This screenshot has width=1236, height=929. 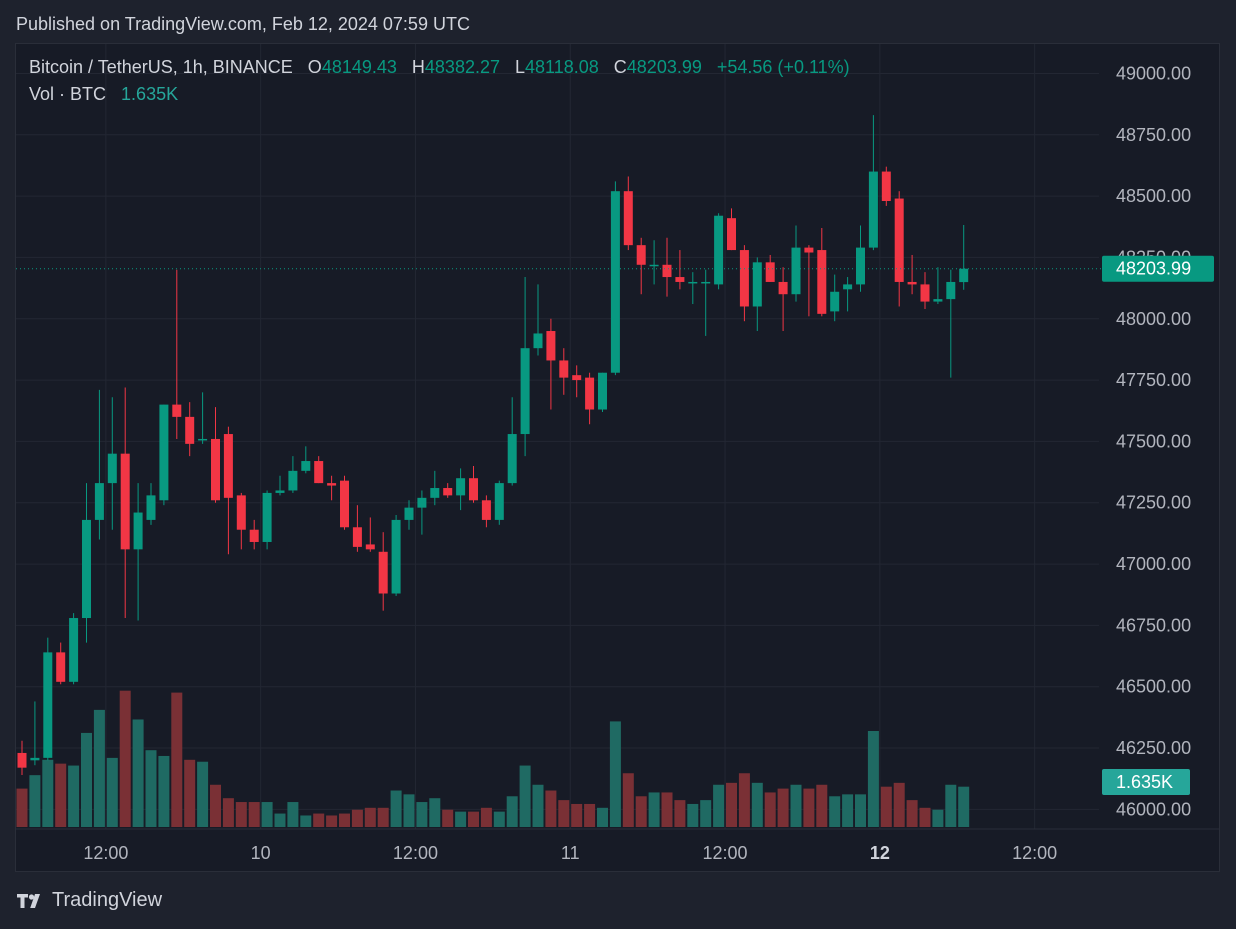 What do you see at coordinates (1153, 380) in the screenshot?
I see `y-tick-label: 47750.00` at bounding box center [1153, 380].